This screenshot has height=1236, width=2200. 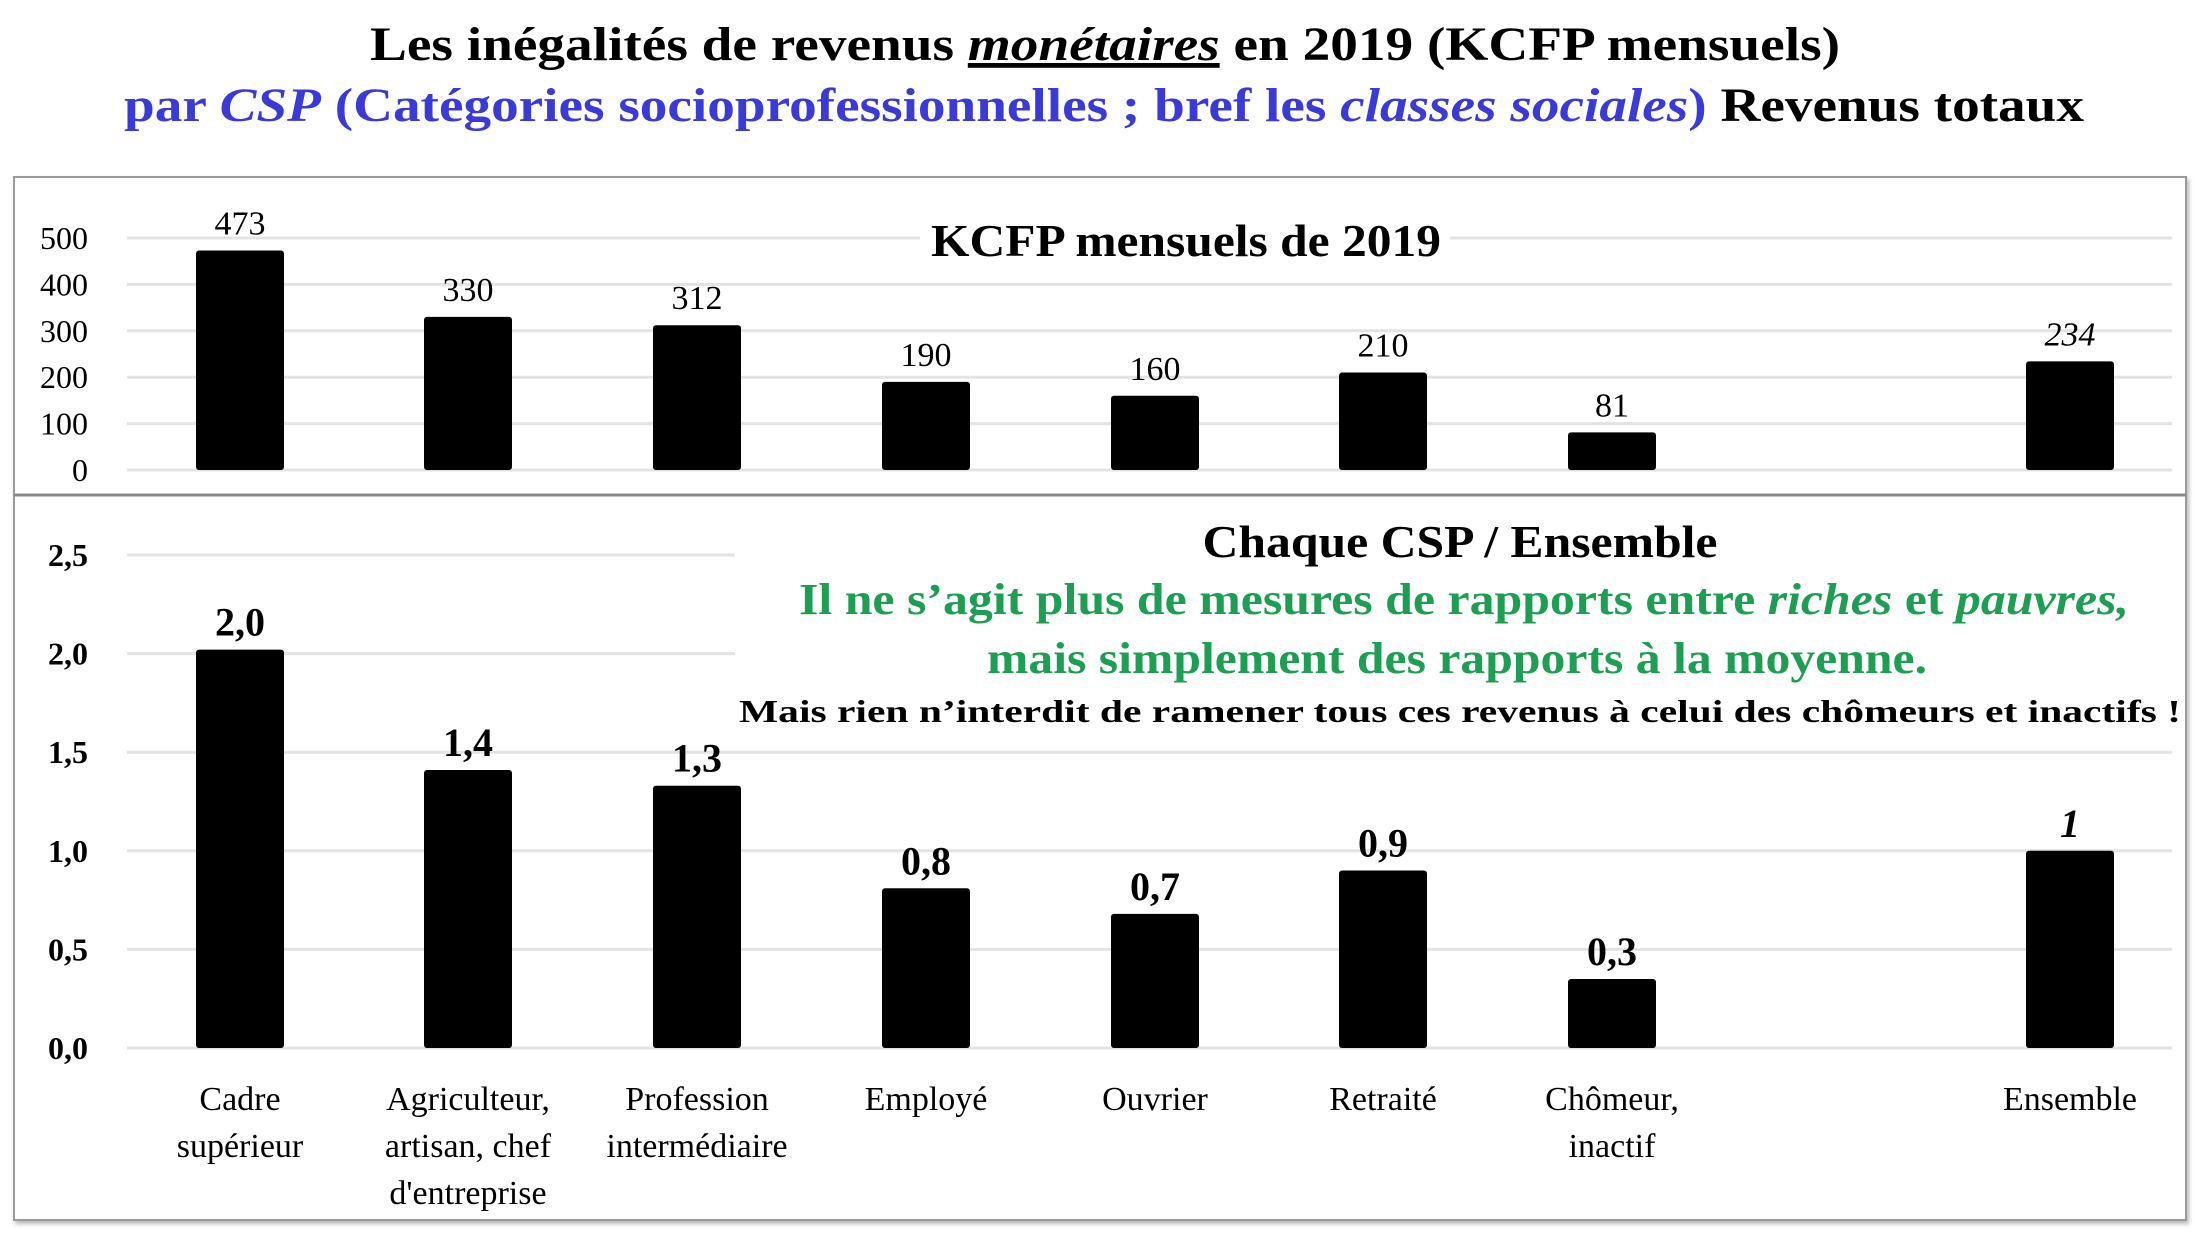 What do you see at coordinates (1612, 1123) in the screenshot?
I see `x-category-label: Chômeur, inactif` at bounding box center [1612, 1123].